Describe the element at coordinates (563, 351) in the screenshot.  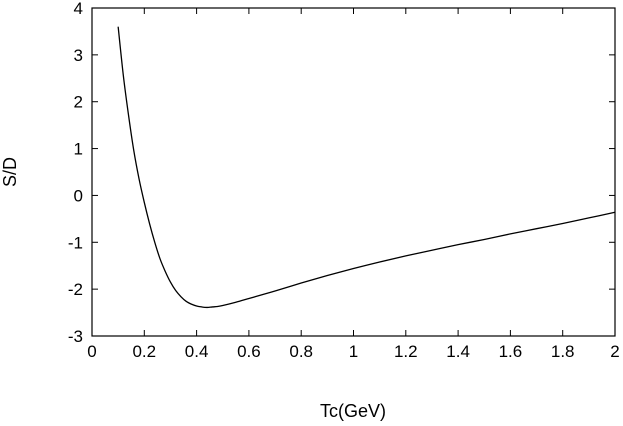
I see `x-tick-label: 1.8` at that location.